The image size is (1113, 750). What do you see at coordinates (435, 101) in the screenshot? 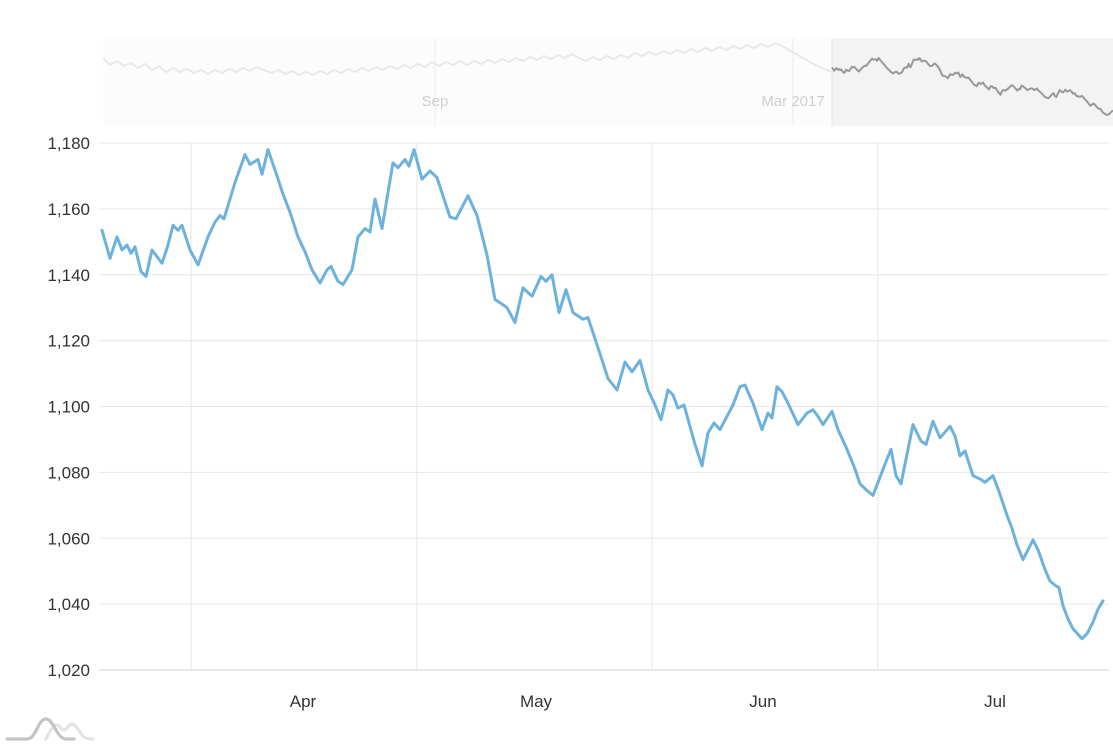
I see `navigator-tick-label: Sep` at bounding box center [435, 101].